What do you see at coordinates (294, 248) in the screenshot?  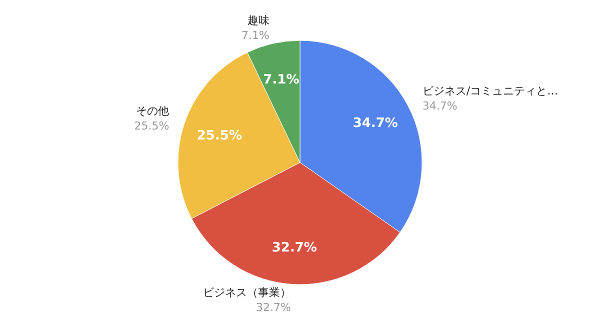 I see `data-label: 32.7%` at bounding box center [294, 248].